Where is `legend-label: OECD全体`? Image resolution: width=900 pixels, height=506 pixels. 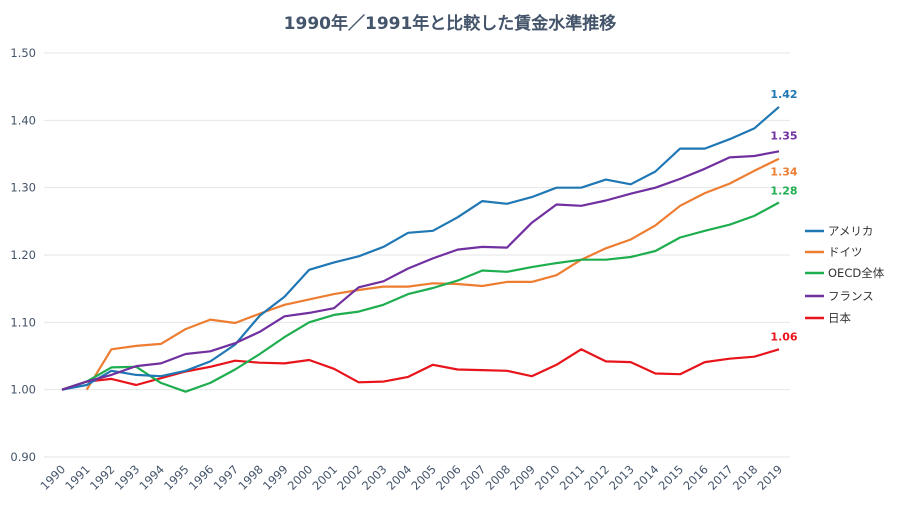
legend-label: OECD全体 is located at coordinates (856, 273).